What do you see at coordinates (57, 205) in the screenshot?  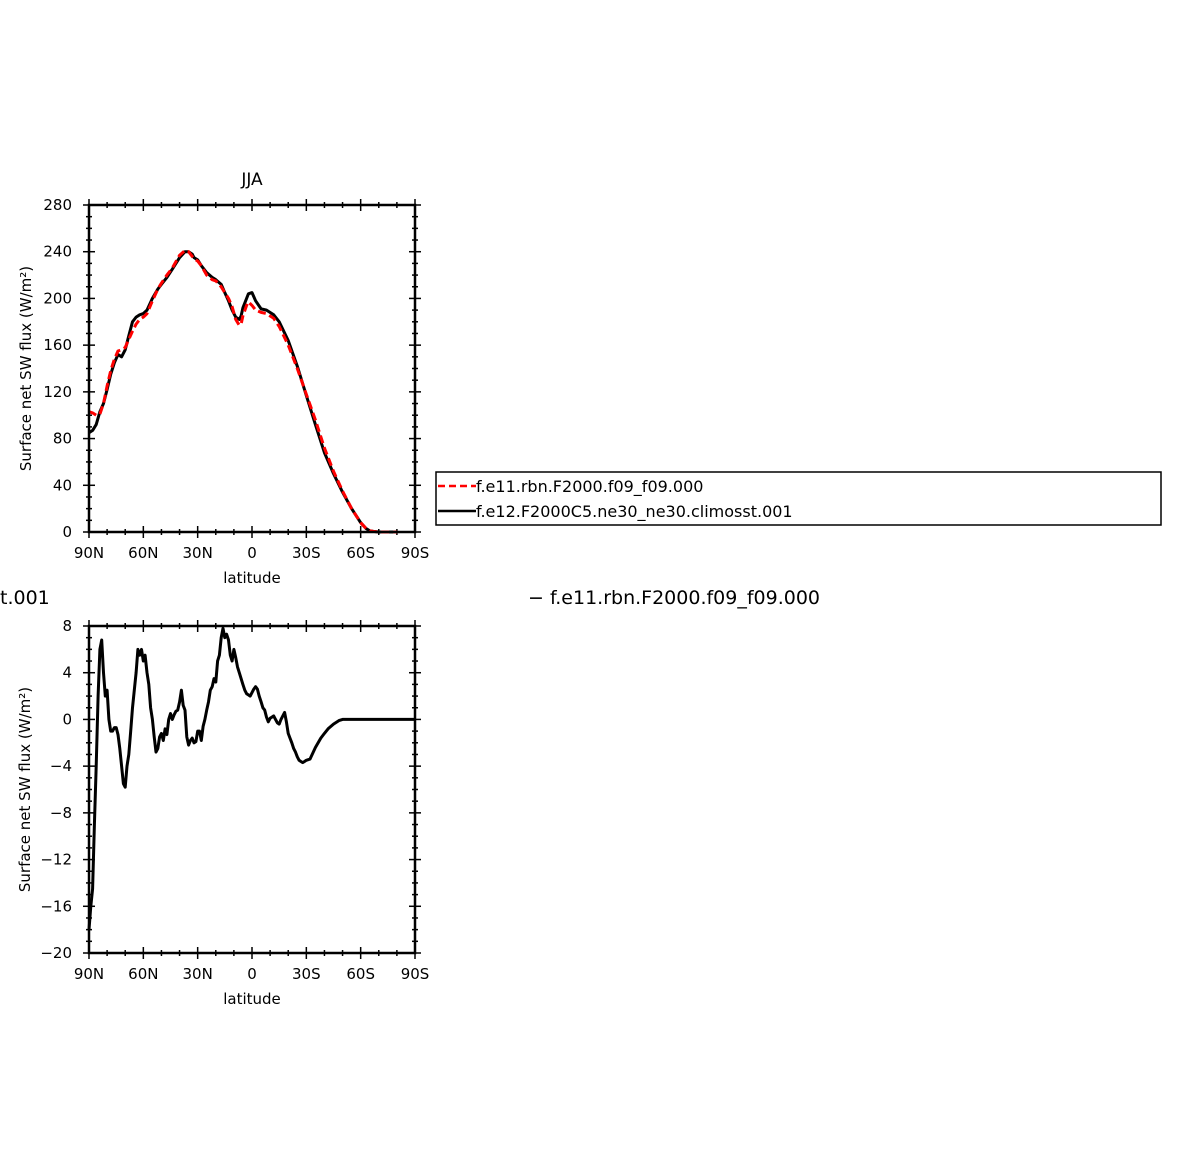 I see `y-tick-label: 280` at bounding box center [57, 205].